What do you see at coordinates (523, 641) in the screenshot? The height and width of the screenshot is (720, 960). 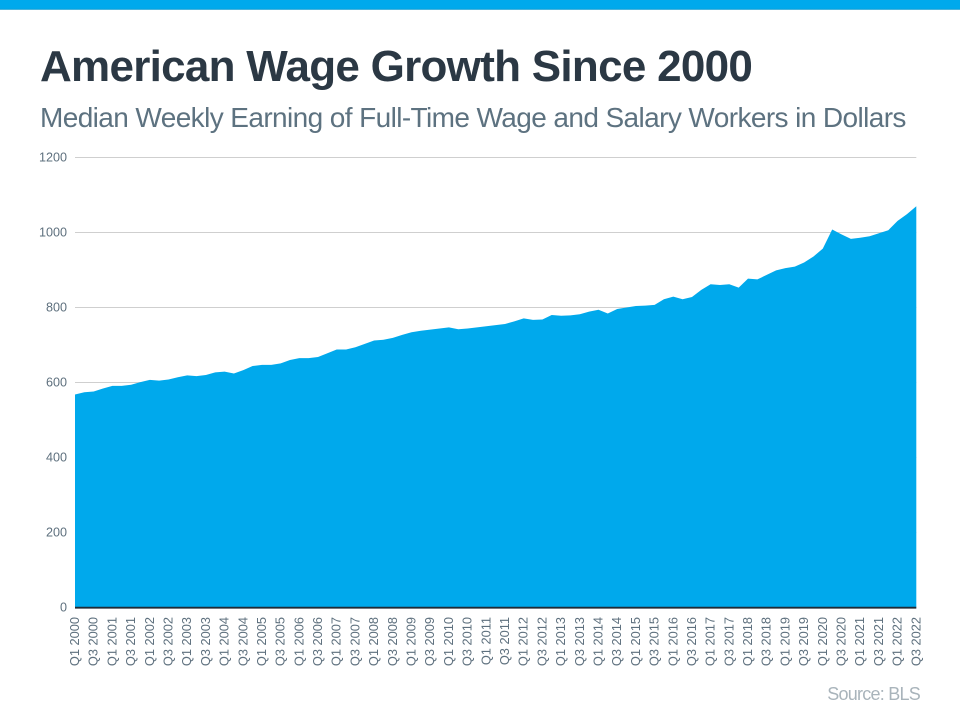 I see `svg-text: Q1 2012` at bounding box center [523, 641].